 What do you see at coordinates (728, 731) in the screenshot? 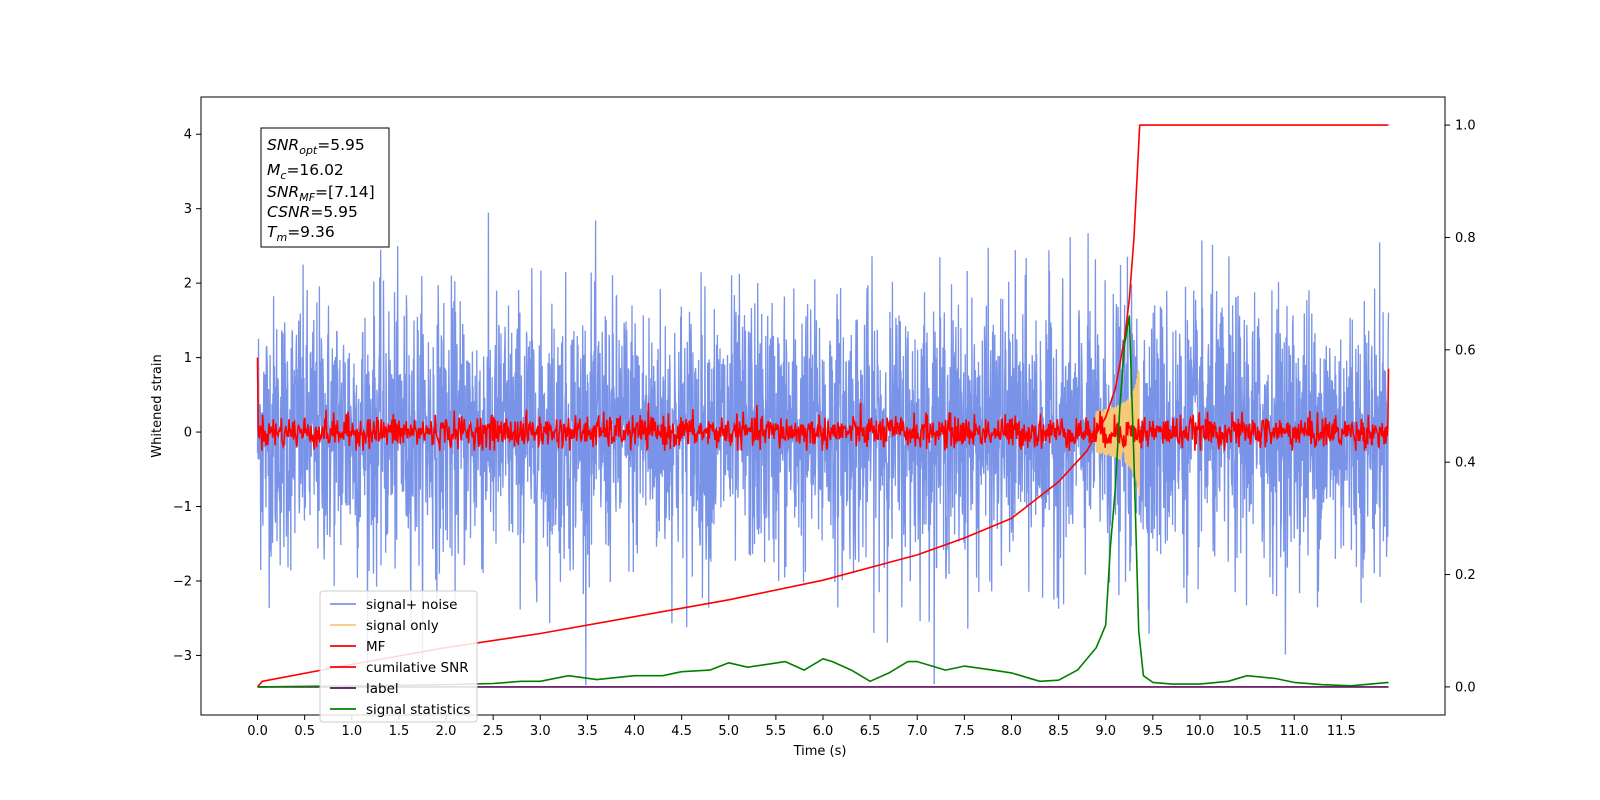
I see `x-tick-label: 5.0` at bounding box center [728, 731].